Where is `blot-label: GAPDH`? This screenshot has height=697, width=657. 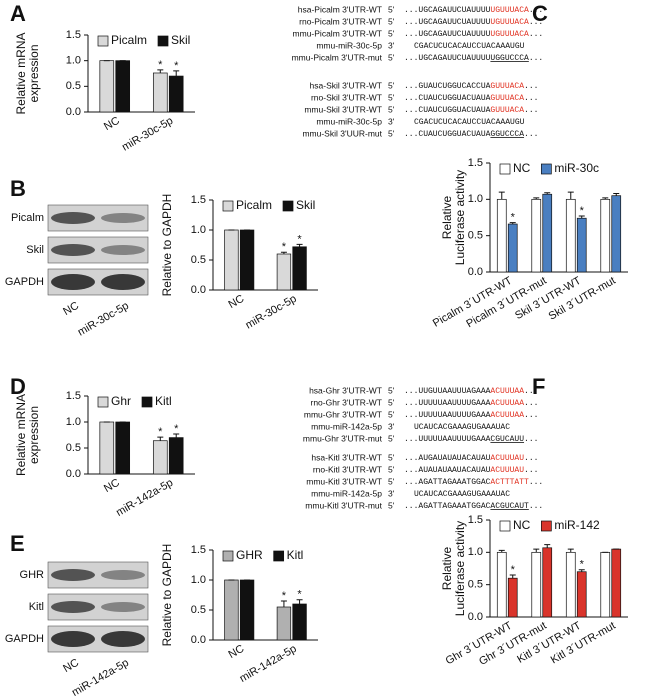
blot-label: GAPDH is located at coordinates (24, 282).